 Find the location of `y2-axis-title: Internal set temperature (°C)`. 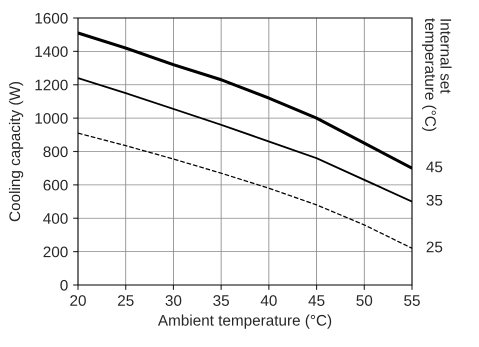

y2-axis-title: Internal set temperature (°C) is located at coordinates (437, 74).